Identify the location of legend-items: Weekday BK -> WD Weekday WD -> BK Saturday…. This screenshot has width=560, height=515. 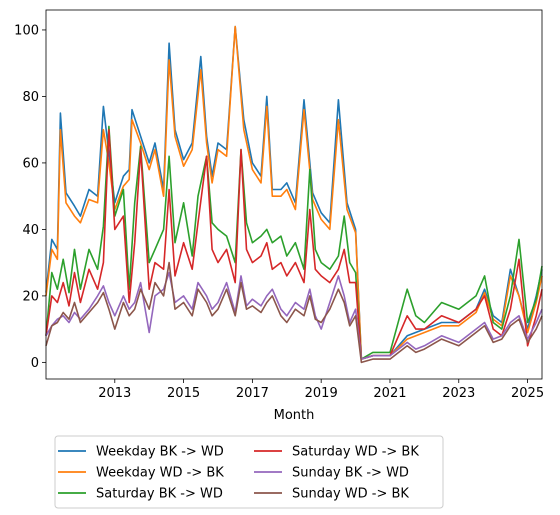
(238, 473).